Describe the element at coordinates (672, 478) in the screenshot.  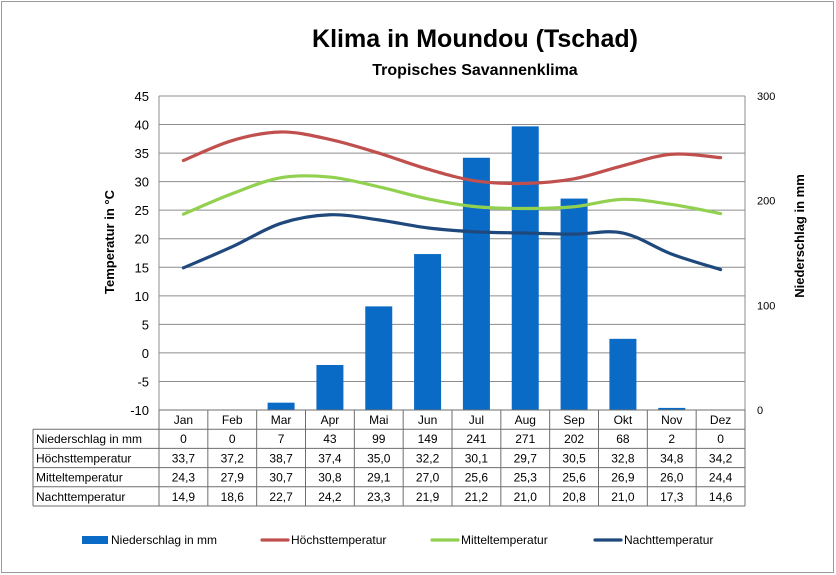
I see `table-cell: 26,0` at that location.